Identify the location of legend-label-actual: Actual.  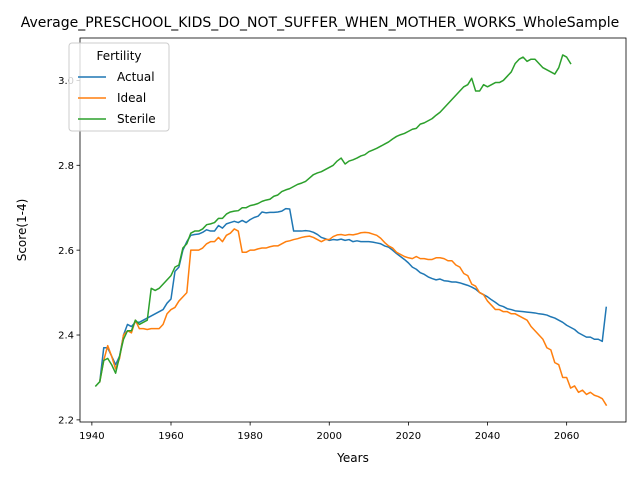
(136, 77).